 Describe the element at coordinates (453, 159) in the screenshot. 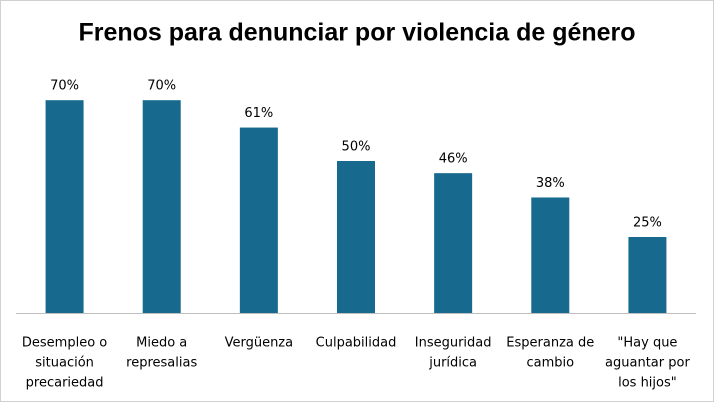

I see `value-label: 46%` at that location.